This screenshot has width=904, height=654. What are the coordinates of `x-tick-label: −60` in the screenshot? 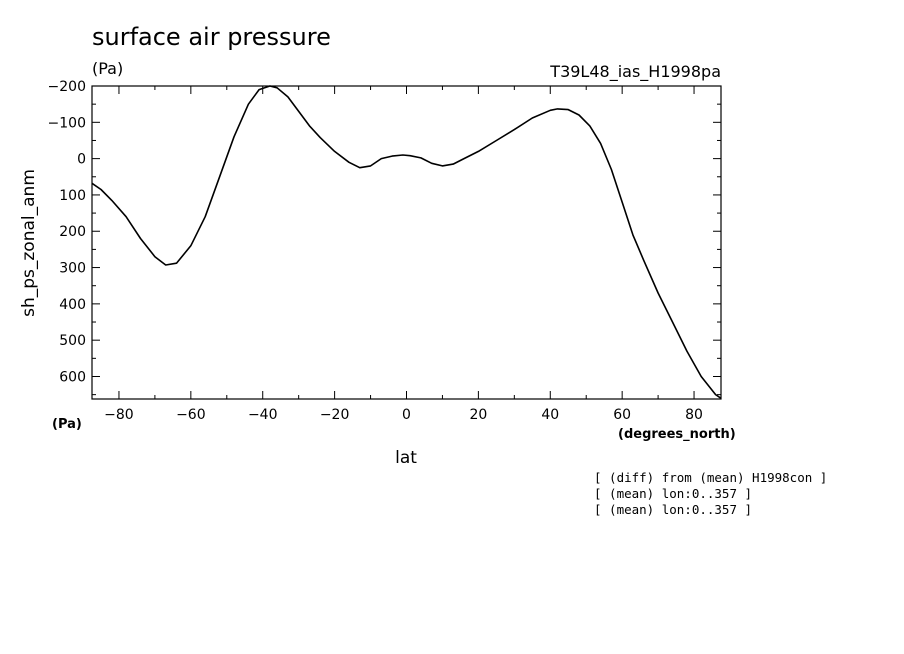 It's located at (191, 415).